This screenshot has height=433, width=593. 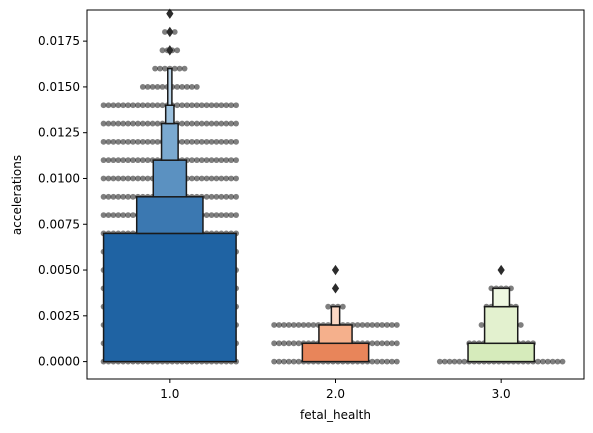 What do you see at coordinates (335, 415) in the screenshot?
I see `x-axis-label: fetal_health` at bounding box center [335, 415].